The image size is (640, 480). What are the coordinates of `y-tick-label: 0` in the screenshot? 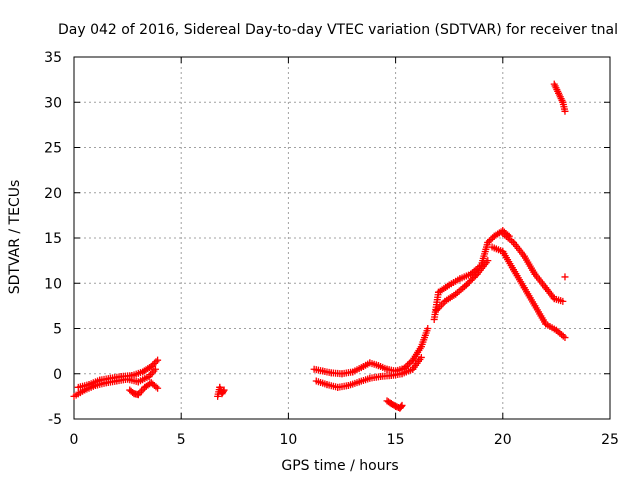 It's located at (57, 375).